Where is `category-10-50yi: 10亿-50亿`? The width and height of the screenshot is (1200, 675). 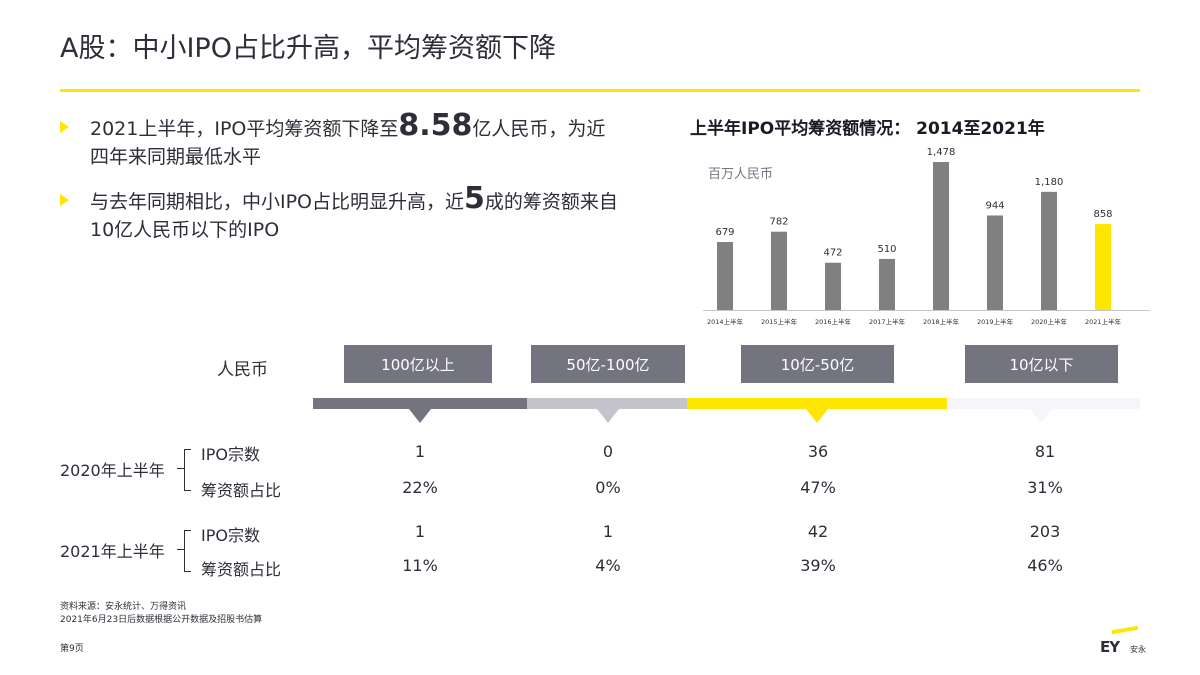
category-10-50yi: 10亿-50亿 is located at coordinates (817, 364).